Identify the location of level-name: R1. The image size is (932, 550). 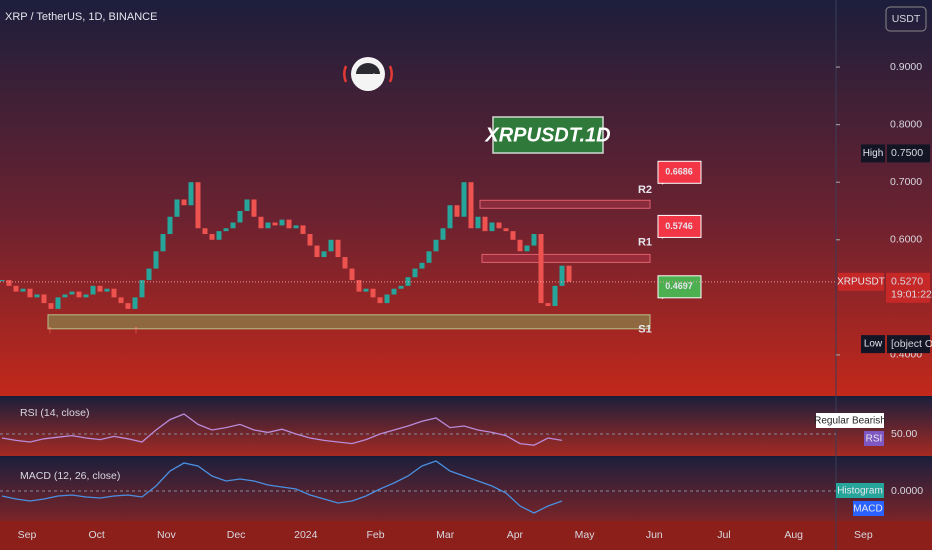
(645, 242).